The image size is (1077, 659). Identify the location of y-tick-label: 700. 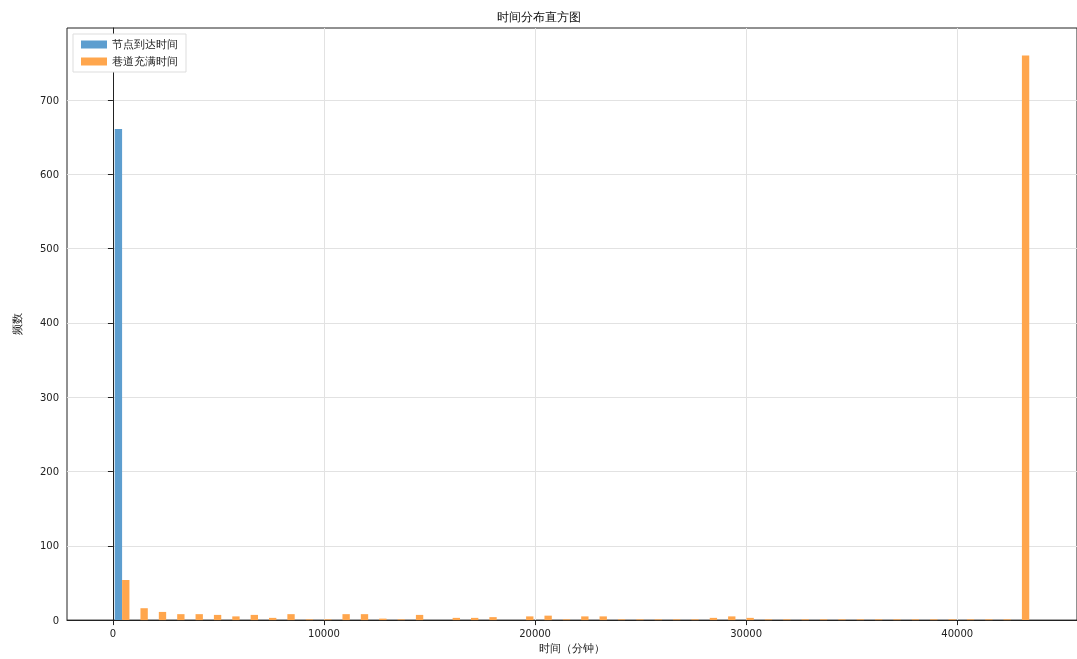
(49, 100).